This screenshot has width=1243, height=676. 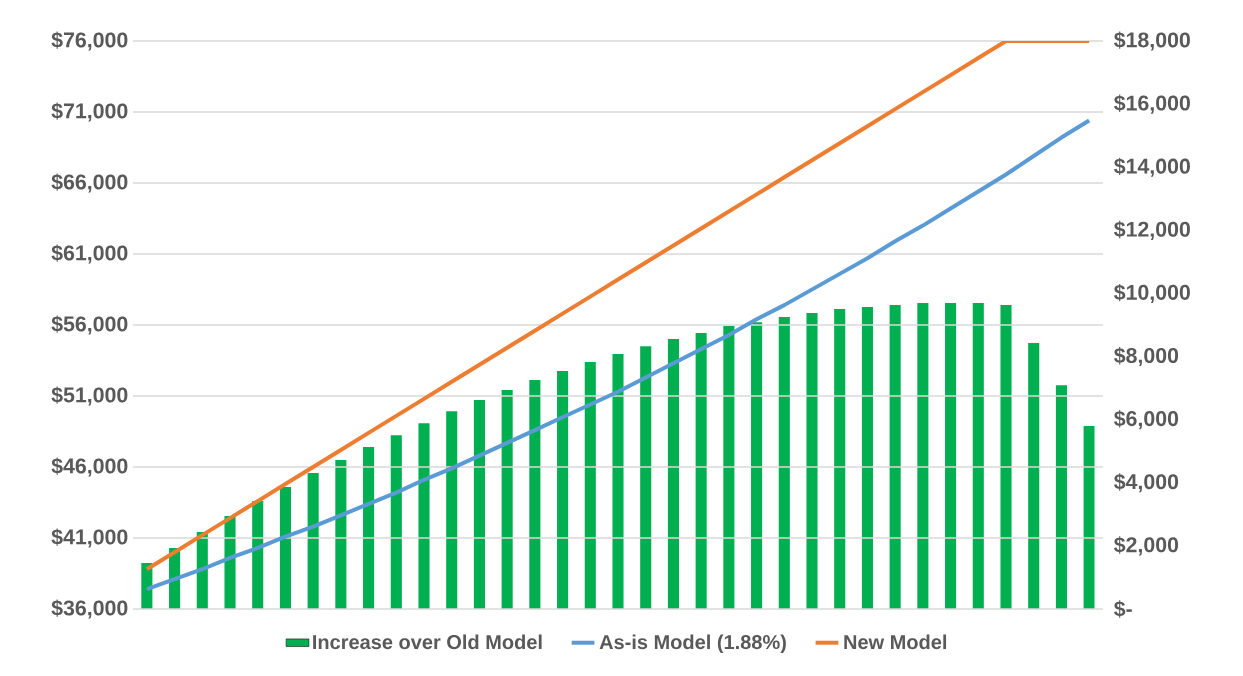 What do you see at coordinates (1151, 230) in the screenshot?
I see `y2-tick-label: $12,000` at bounding box center [1151, 230].